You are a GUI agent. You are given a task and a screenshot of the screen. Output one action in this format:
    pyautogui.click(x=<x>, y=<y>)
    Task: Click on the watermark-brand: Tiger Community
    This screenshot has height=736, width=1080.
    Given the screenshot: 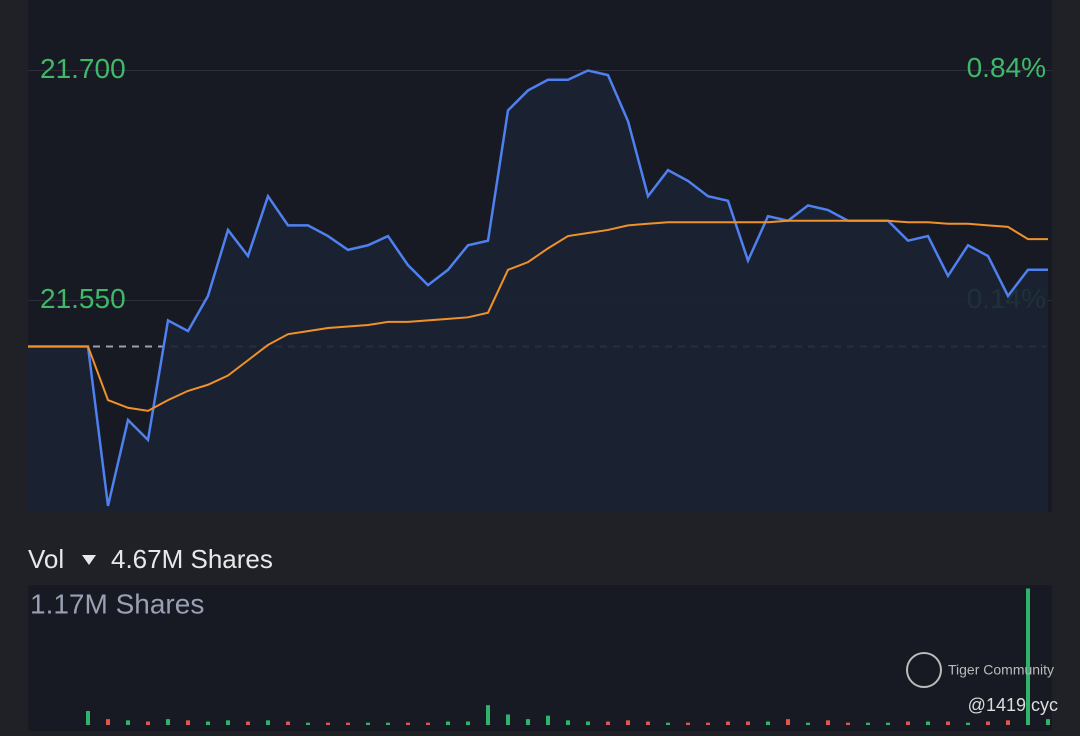 What is the action you would take?
    pyautogui.click(x=1001, y=670)
    